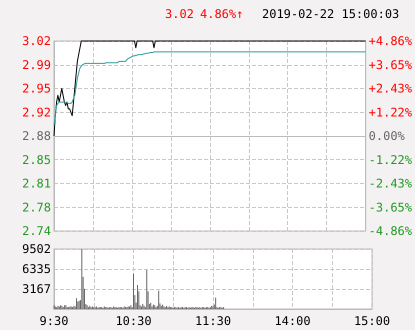  Describe the element at coordinates (36, 41) in the screenshot. I see `y-tick-label: 3.02` at that location.